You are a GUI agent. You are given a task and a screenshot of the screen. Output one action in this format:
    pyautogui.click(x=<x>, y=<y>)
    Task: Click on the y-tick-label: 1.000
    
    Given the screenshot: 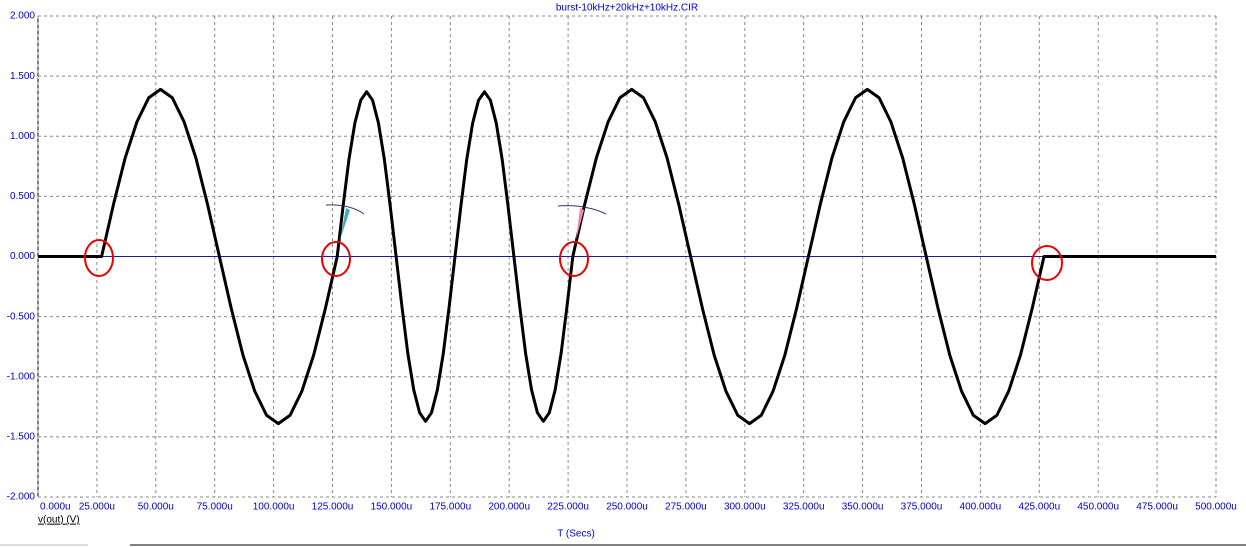 What is the action you would take?
    pyautogui.click(x=22, y=136)
    